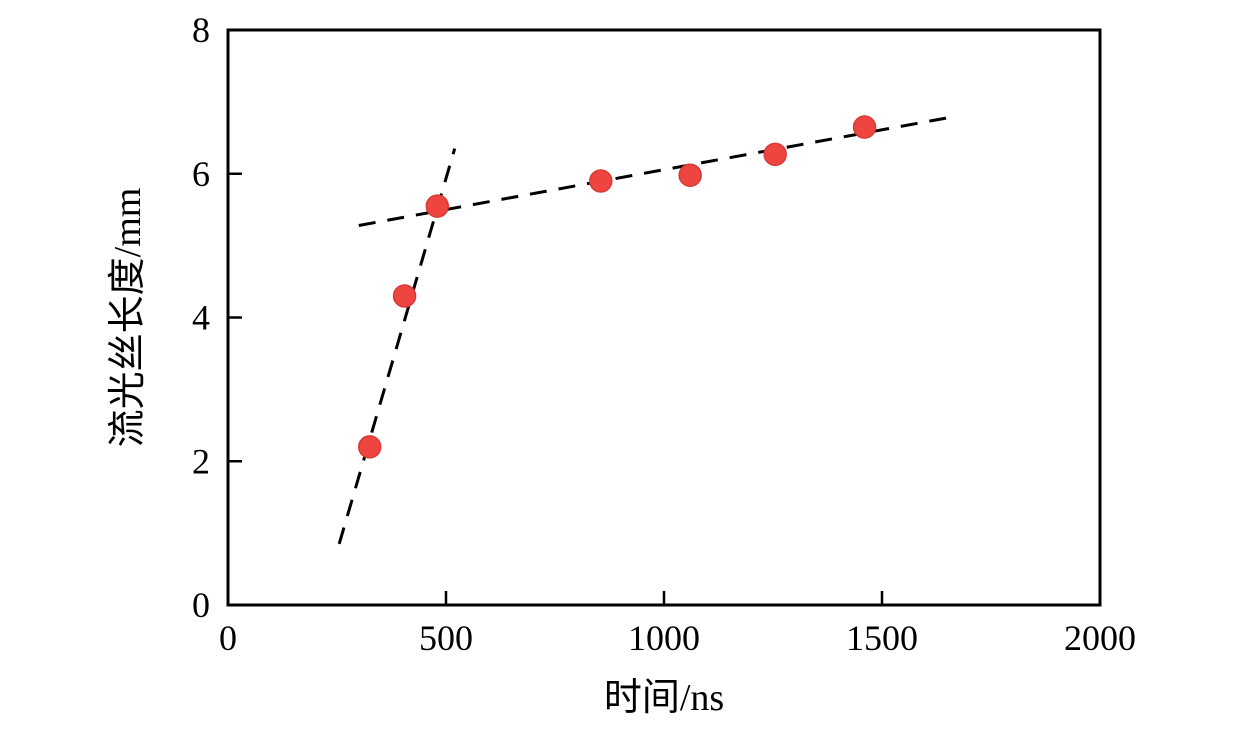 The height and width of the screenshot is (740, 1260). What do you see at coordinates (228, 638) in the screenshot?
I see `x-tick-label: 0` at bounding box center [228, 638].